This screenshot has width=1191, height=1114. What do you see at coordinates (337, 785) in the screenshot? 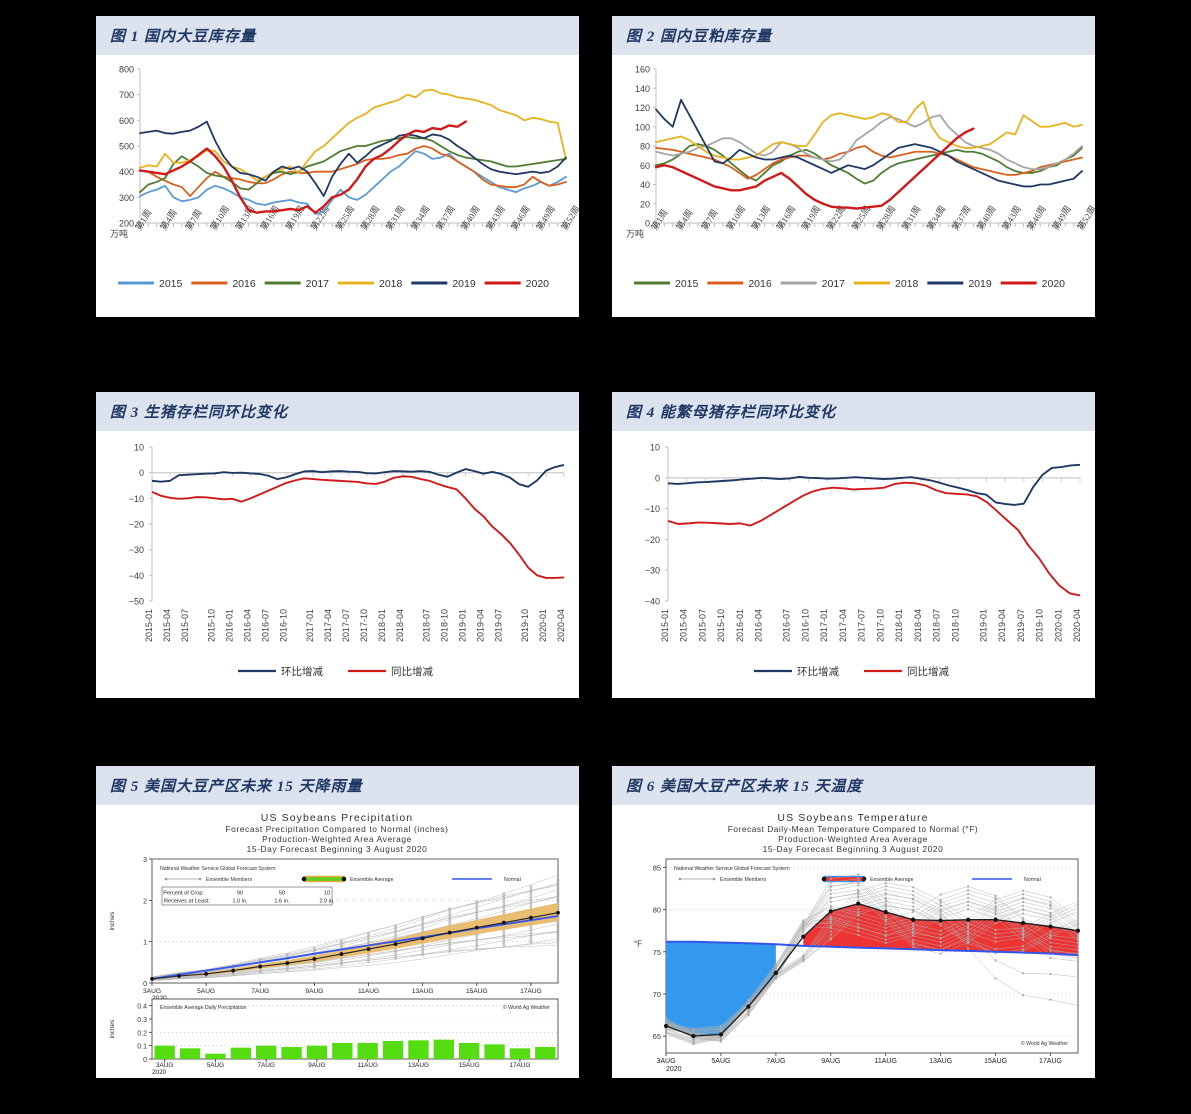
I see `figure-5-title: 图 5 美国大豆产区未来 15 天降雨量` at bounding box center [337, 785].